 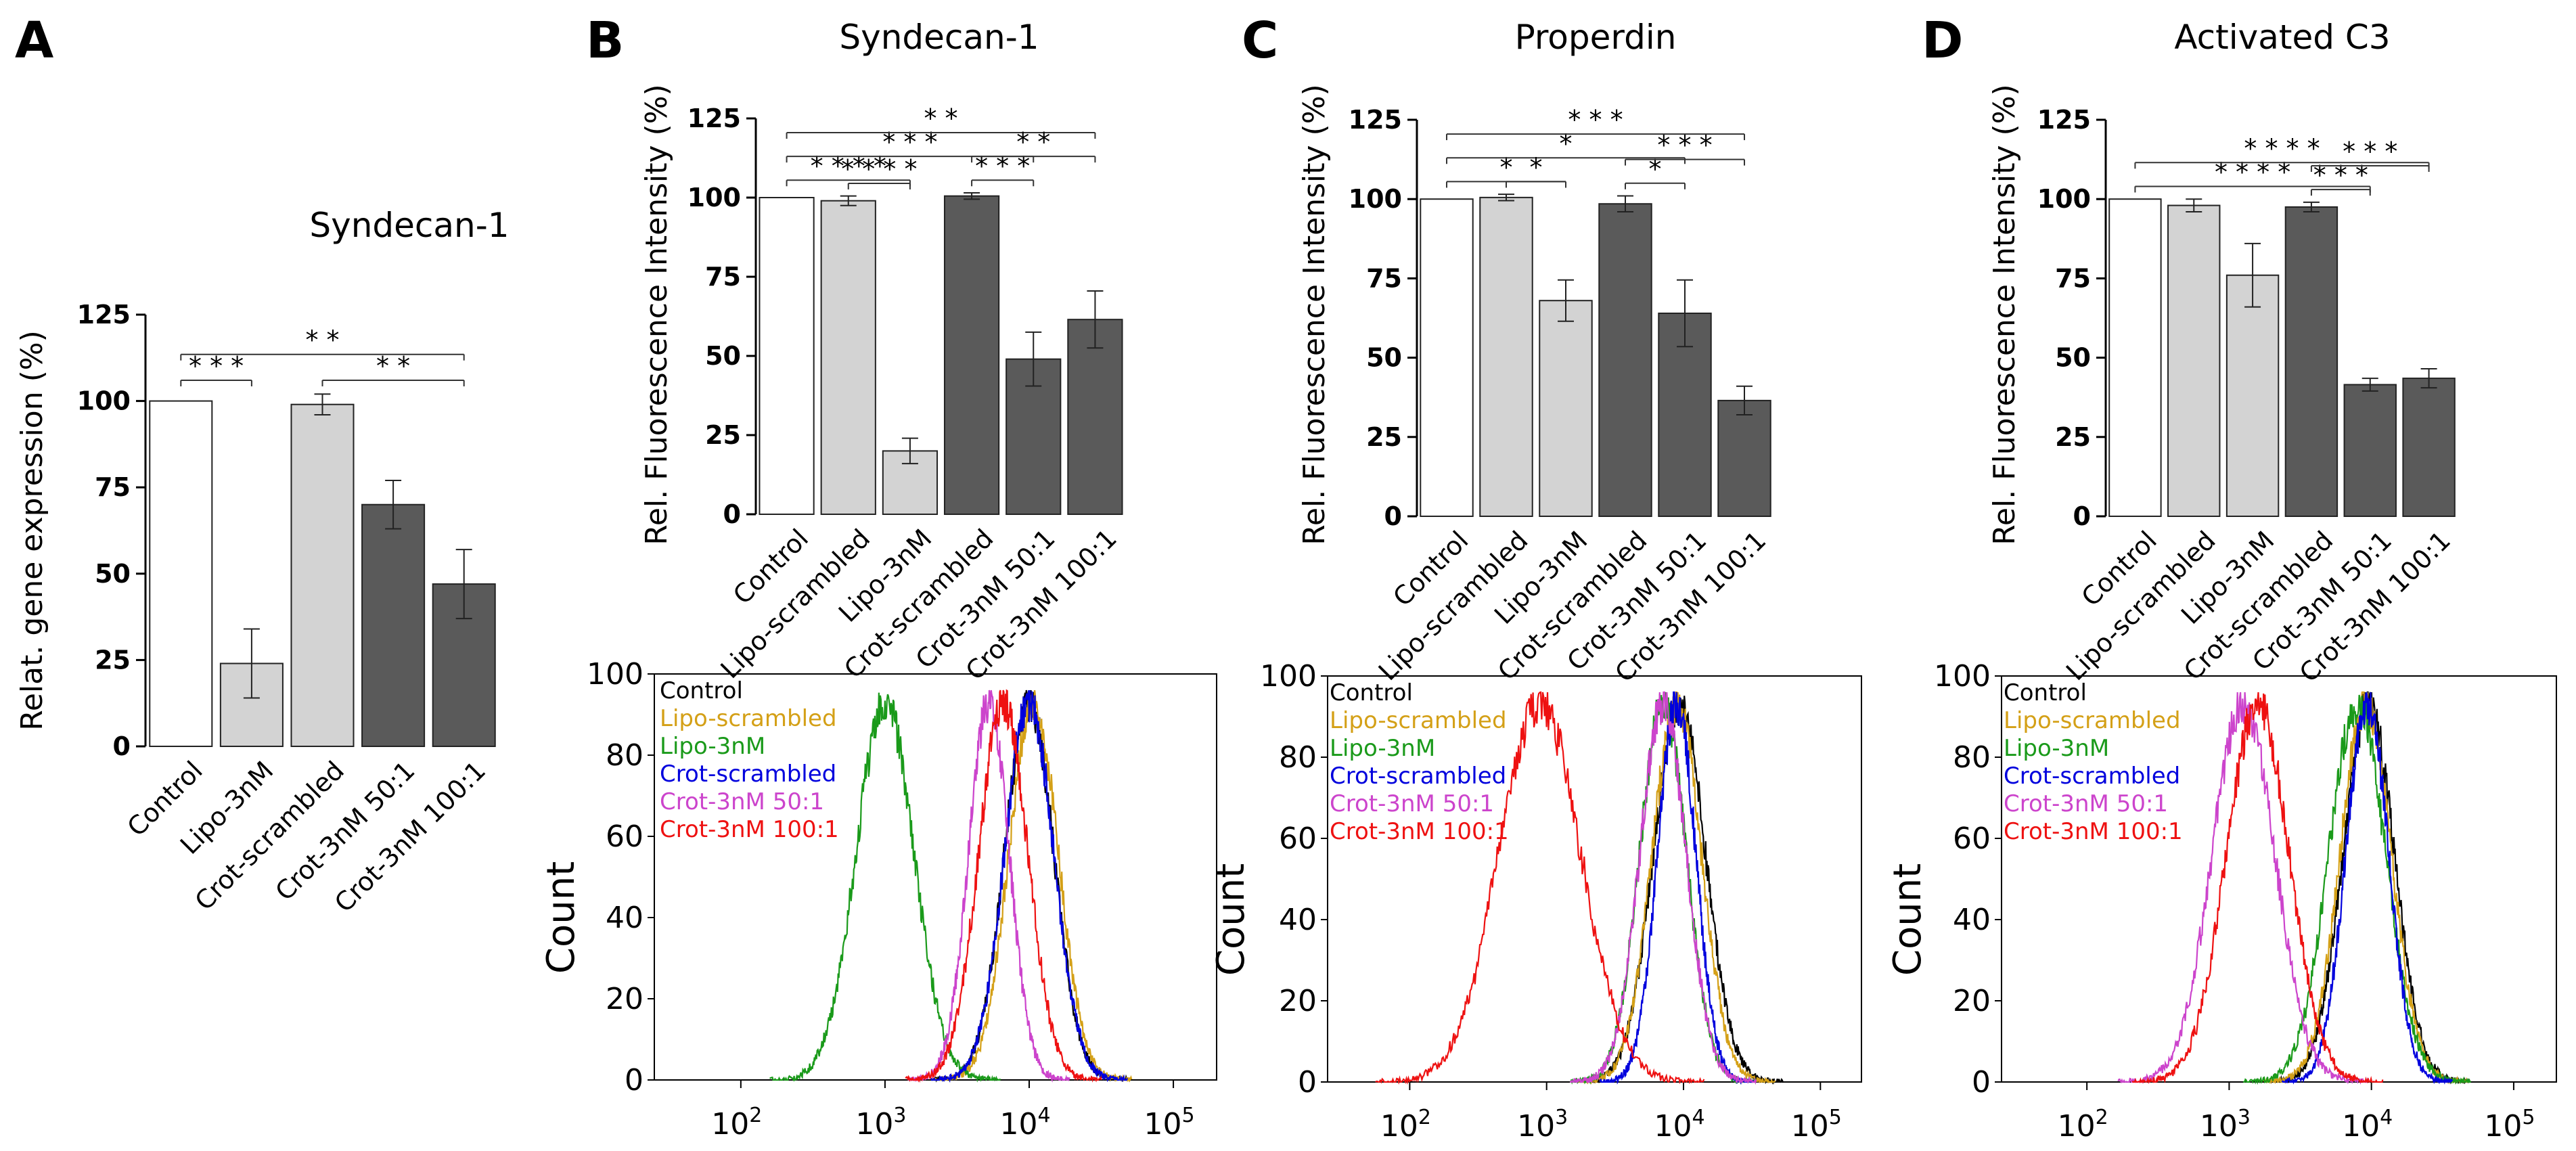 I want to click on significance-stars: * * * *, so click(x=2282, y=148).